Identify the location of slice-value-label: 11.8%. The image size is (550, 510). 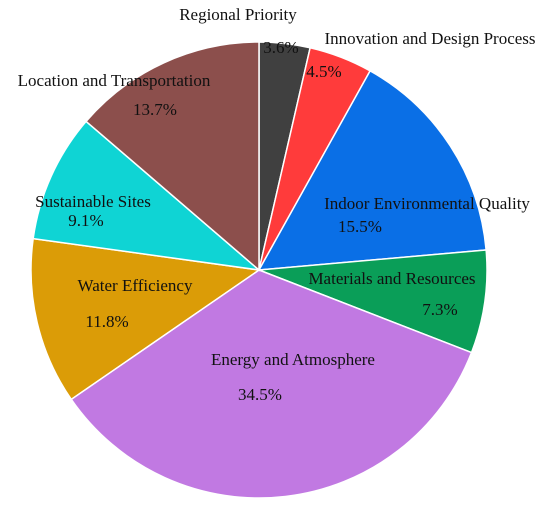
(106, 321).